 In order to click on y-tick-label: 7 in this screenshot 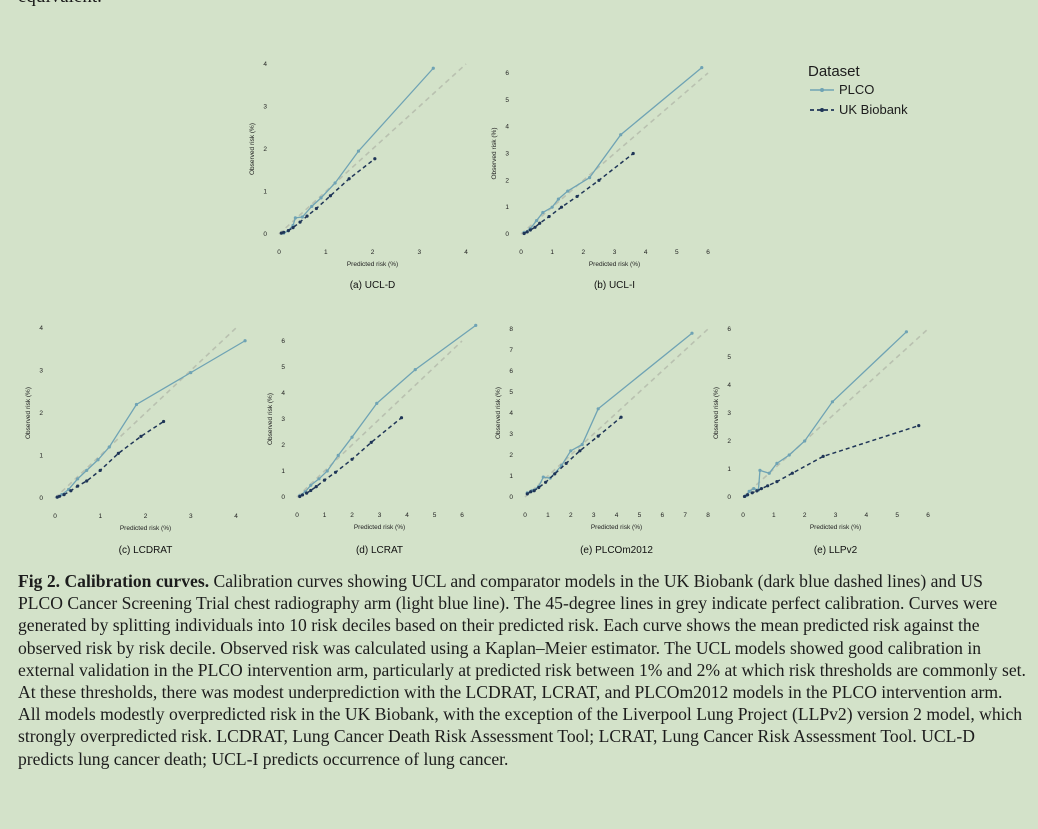, I will do `click(511, 350)`.